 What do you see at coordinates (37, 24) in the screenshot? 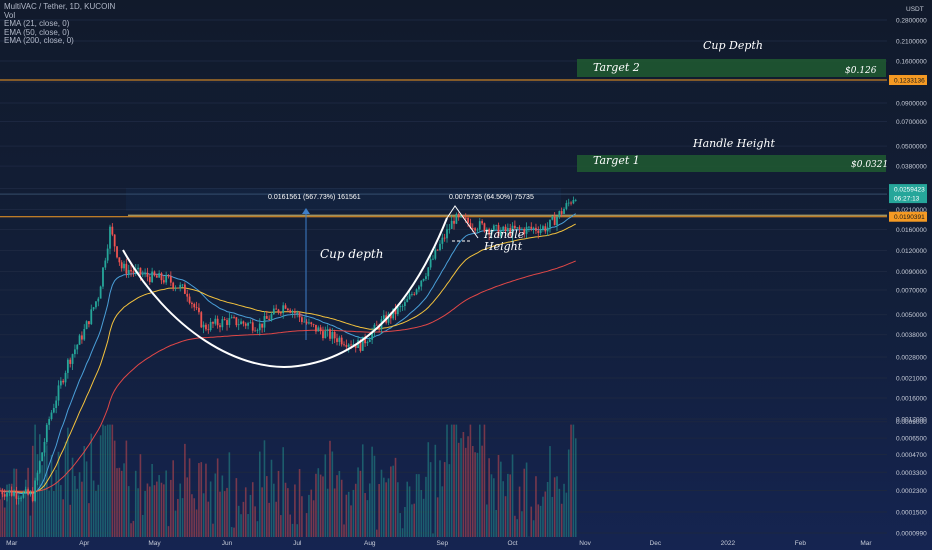
I see `legend-ema-21: EMA (21, close, 0)` at bounding box center [37, 24].